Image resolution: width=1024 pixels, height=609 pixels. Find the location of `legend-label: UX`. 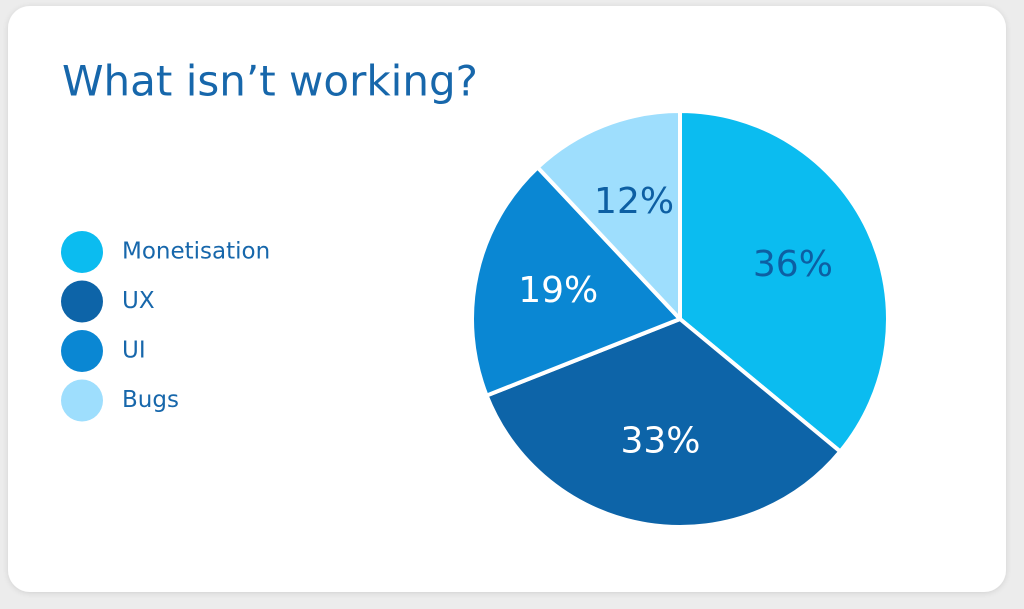

legend-label: UX is located at coordinates (138, 301).